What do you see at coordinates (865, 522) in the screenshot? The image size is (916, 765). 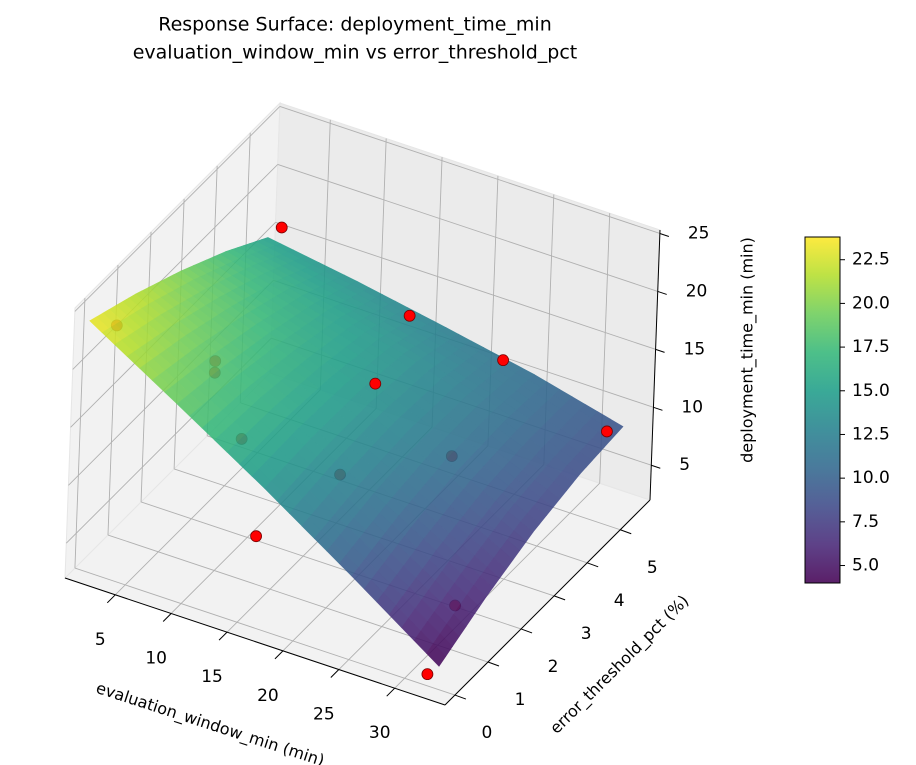 I see `colorbar-tick-label: 7.5` at bounding box center [865, 522].